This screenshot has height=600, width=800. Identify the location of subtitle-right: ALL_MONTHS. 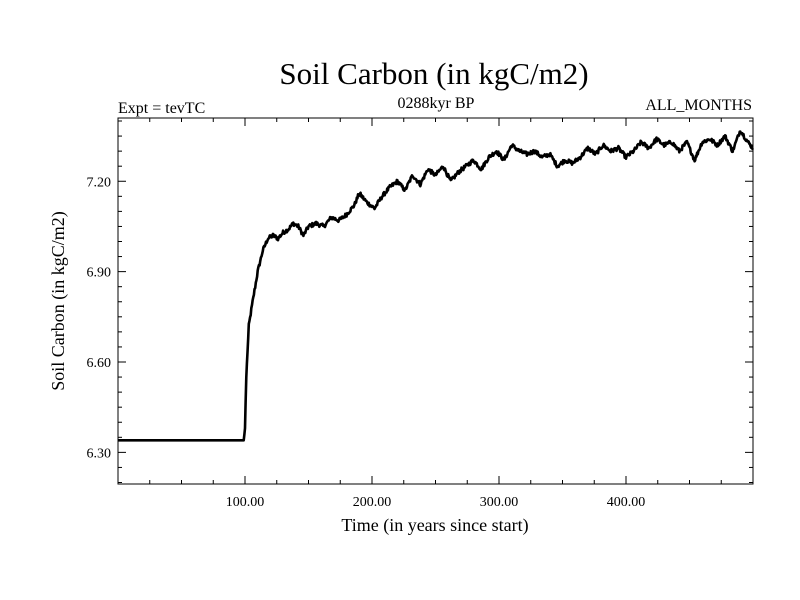
(698, 105).